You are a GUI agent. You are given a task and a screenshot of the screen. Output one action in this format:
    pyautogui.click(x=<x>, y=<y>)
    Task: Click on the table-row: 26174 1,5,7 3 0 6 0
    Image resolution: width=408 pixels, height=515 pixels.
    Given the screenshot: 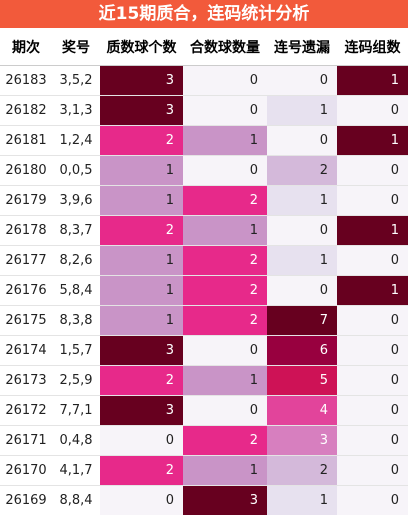 What is the action you would take?
    pyautogui.click(x=204, y=350)
    